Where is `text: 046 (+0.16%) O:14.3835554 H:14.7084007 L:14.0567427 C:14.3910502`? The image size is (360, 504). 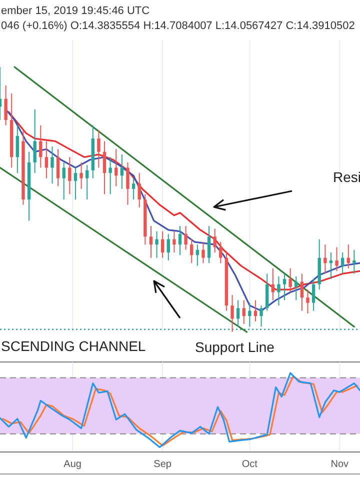
text: 046 (+0.16%) O:14.3835554 H:14.7084007 L:14.0567427 C:14.3910502 is located at coordinates (178, 26).